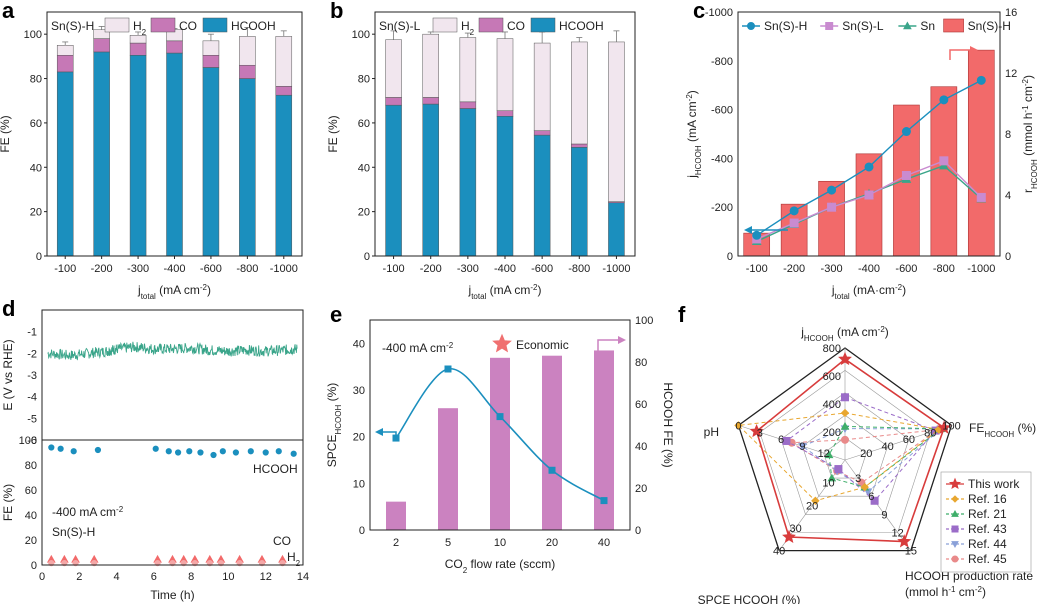 The width and height of the screenshot is (1044, 604). Describe the element at coordinates (468, 28) in the screenshot. I see `legend-label: H2` at that location.